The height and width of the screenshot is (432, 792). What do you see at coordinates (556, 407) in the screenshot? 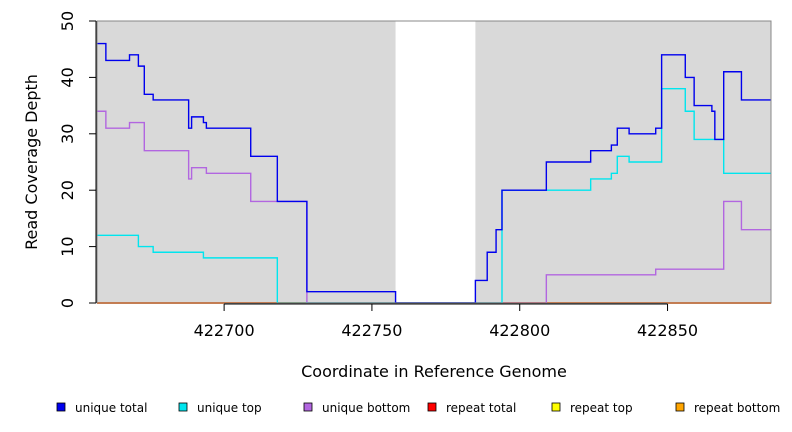
I see `legend-swatch-repeat-top` at bounding box center [556, 407].